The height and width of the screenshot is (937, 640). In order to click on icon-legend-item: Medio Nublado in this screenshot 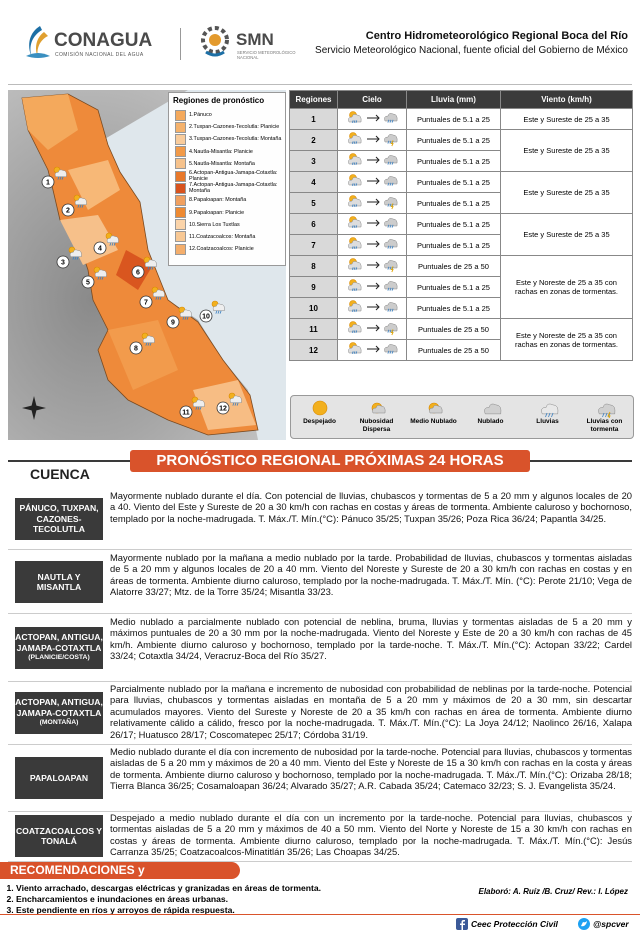, I will do `click(433, 417)`.